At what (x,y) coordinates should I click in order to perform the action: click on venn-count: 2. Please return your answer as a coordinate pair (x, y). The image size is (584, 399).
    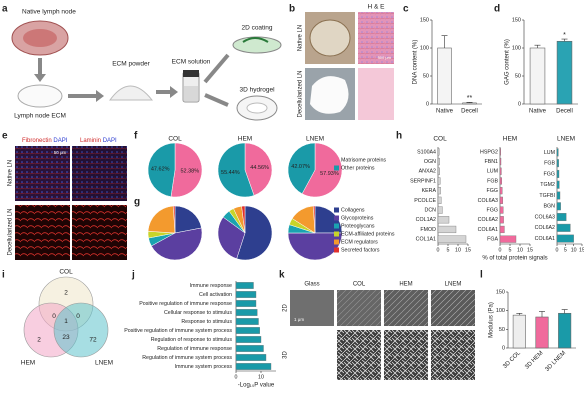
    Looking at the image, I should click on (66, 293).